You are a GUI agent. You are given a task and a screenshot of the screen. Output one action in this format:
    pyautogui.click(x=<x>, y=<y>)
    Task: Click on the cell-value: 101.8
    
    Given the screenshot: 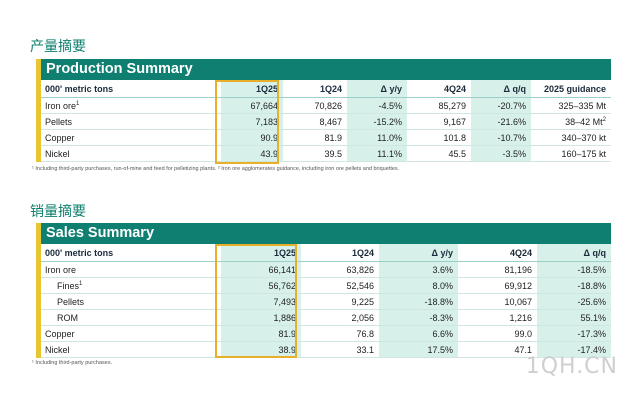 What is the action you would take?
    pyautogui.click(x=454, y=138)
    